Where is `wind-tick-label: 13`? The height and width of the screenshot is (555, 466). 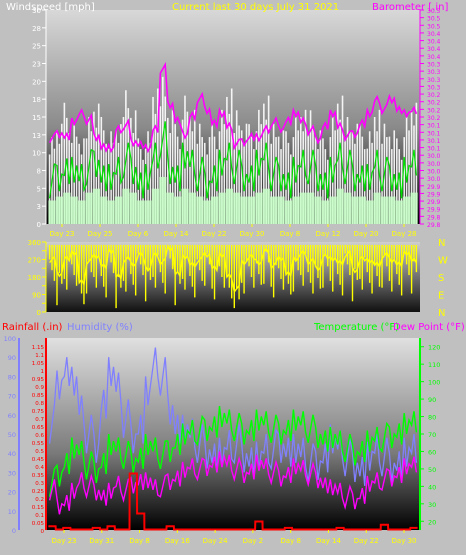 wind-tick-label: 13 is located at coordinates (36, 136).